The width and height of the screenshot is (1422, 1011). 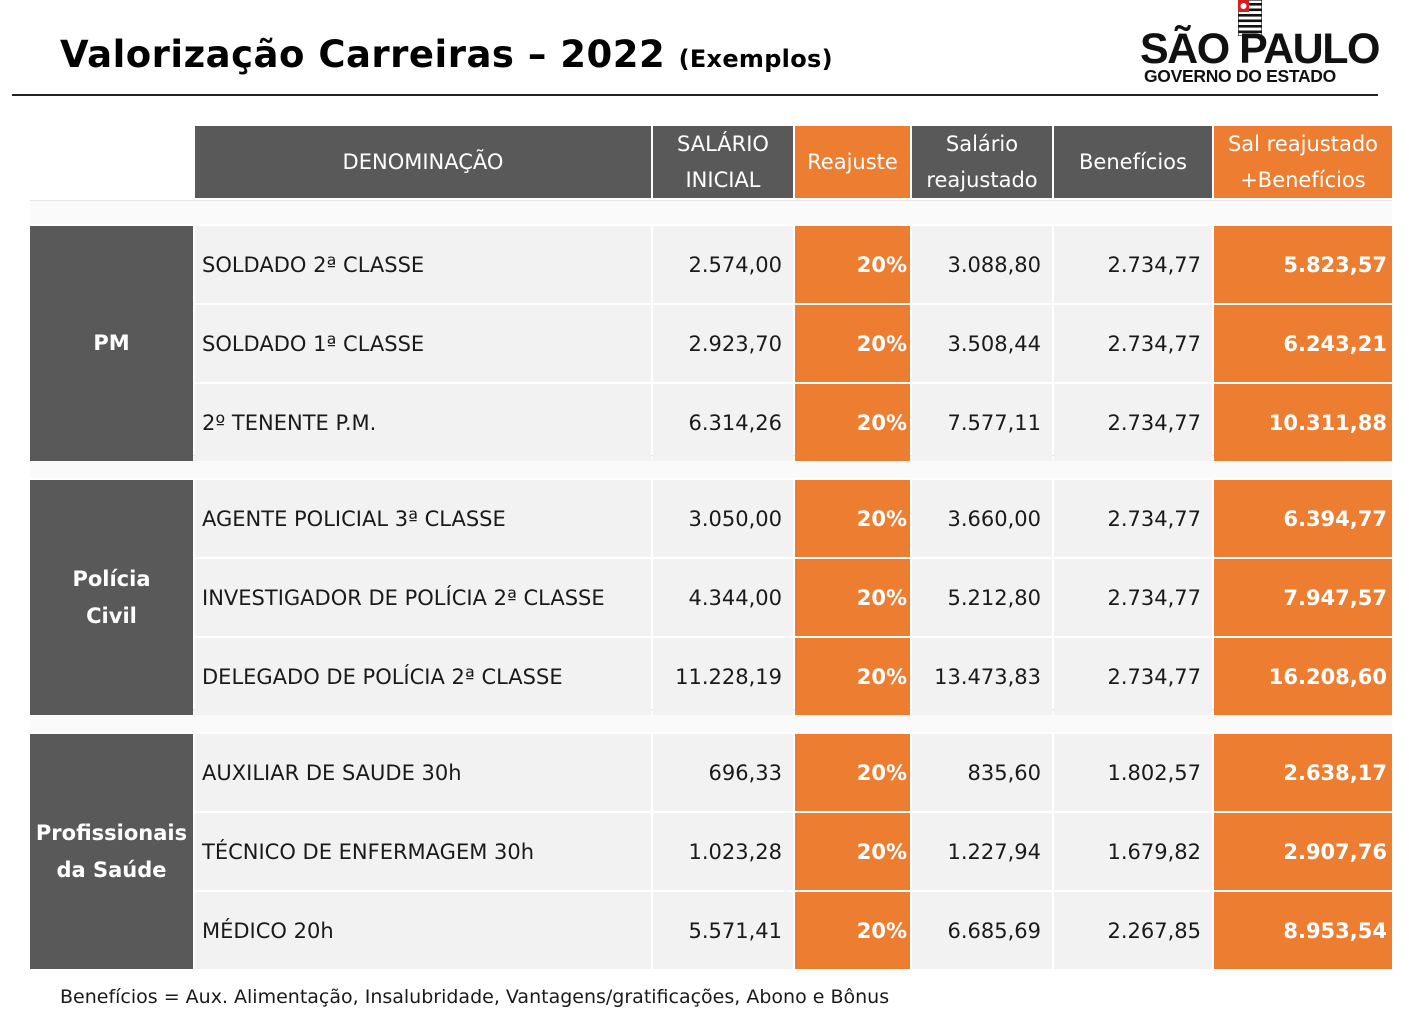 I want to click on beneficios-cell: 1.802,57, so click(x=1133, y=772).